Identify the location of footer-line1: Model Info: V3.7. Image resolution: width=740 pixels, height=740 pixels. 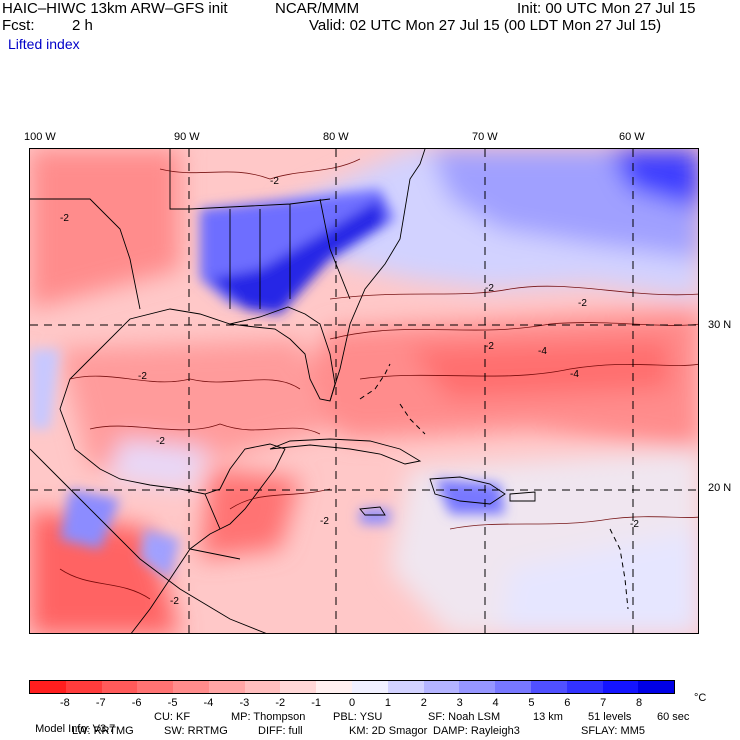
(72, 723).